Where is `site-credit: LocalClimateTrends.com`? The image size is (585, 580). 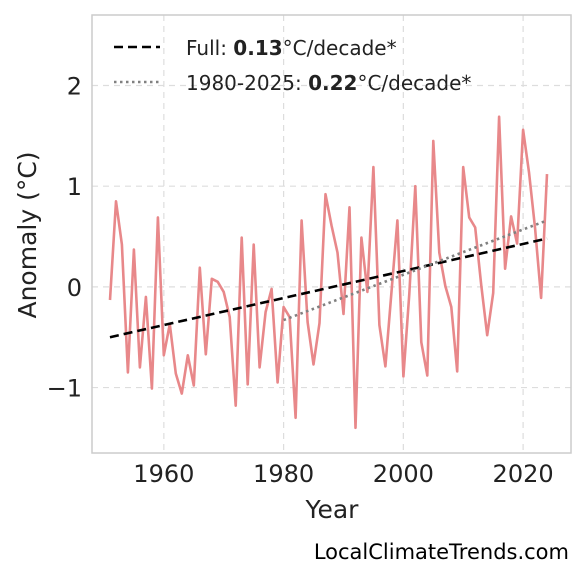 site-credit: LocalClimateTrends.com is located at coordinates (441, 552).